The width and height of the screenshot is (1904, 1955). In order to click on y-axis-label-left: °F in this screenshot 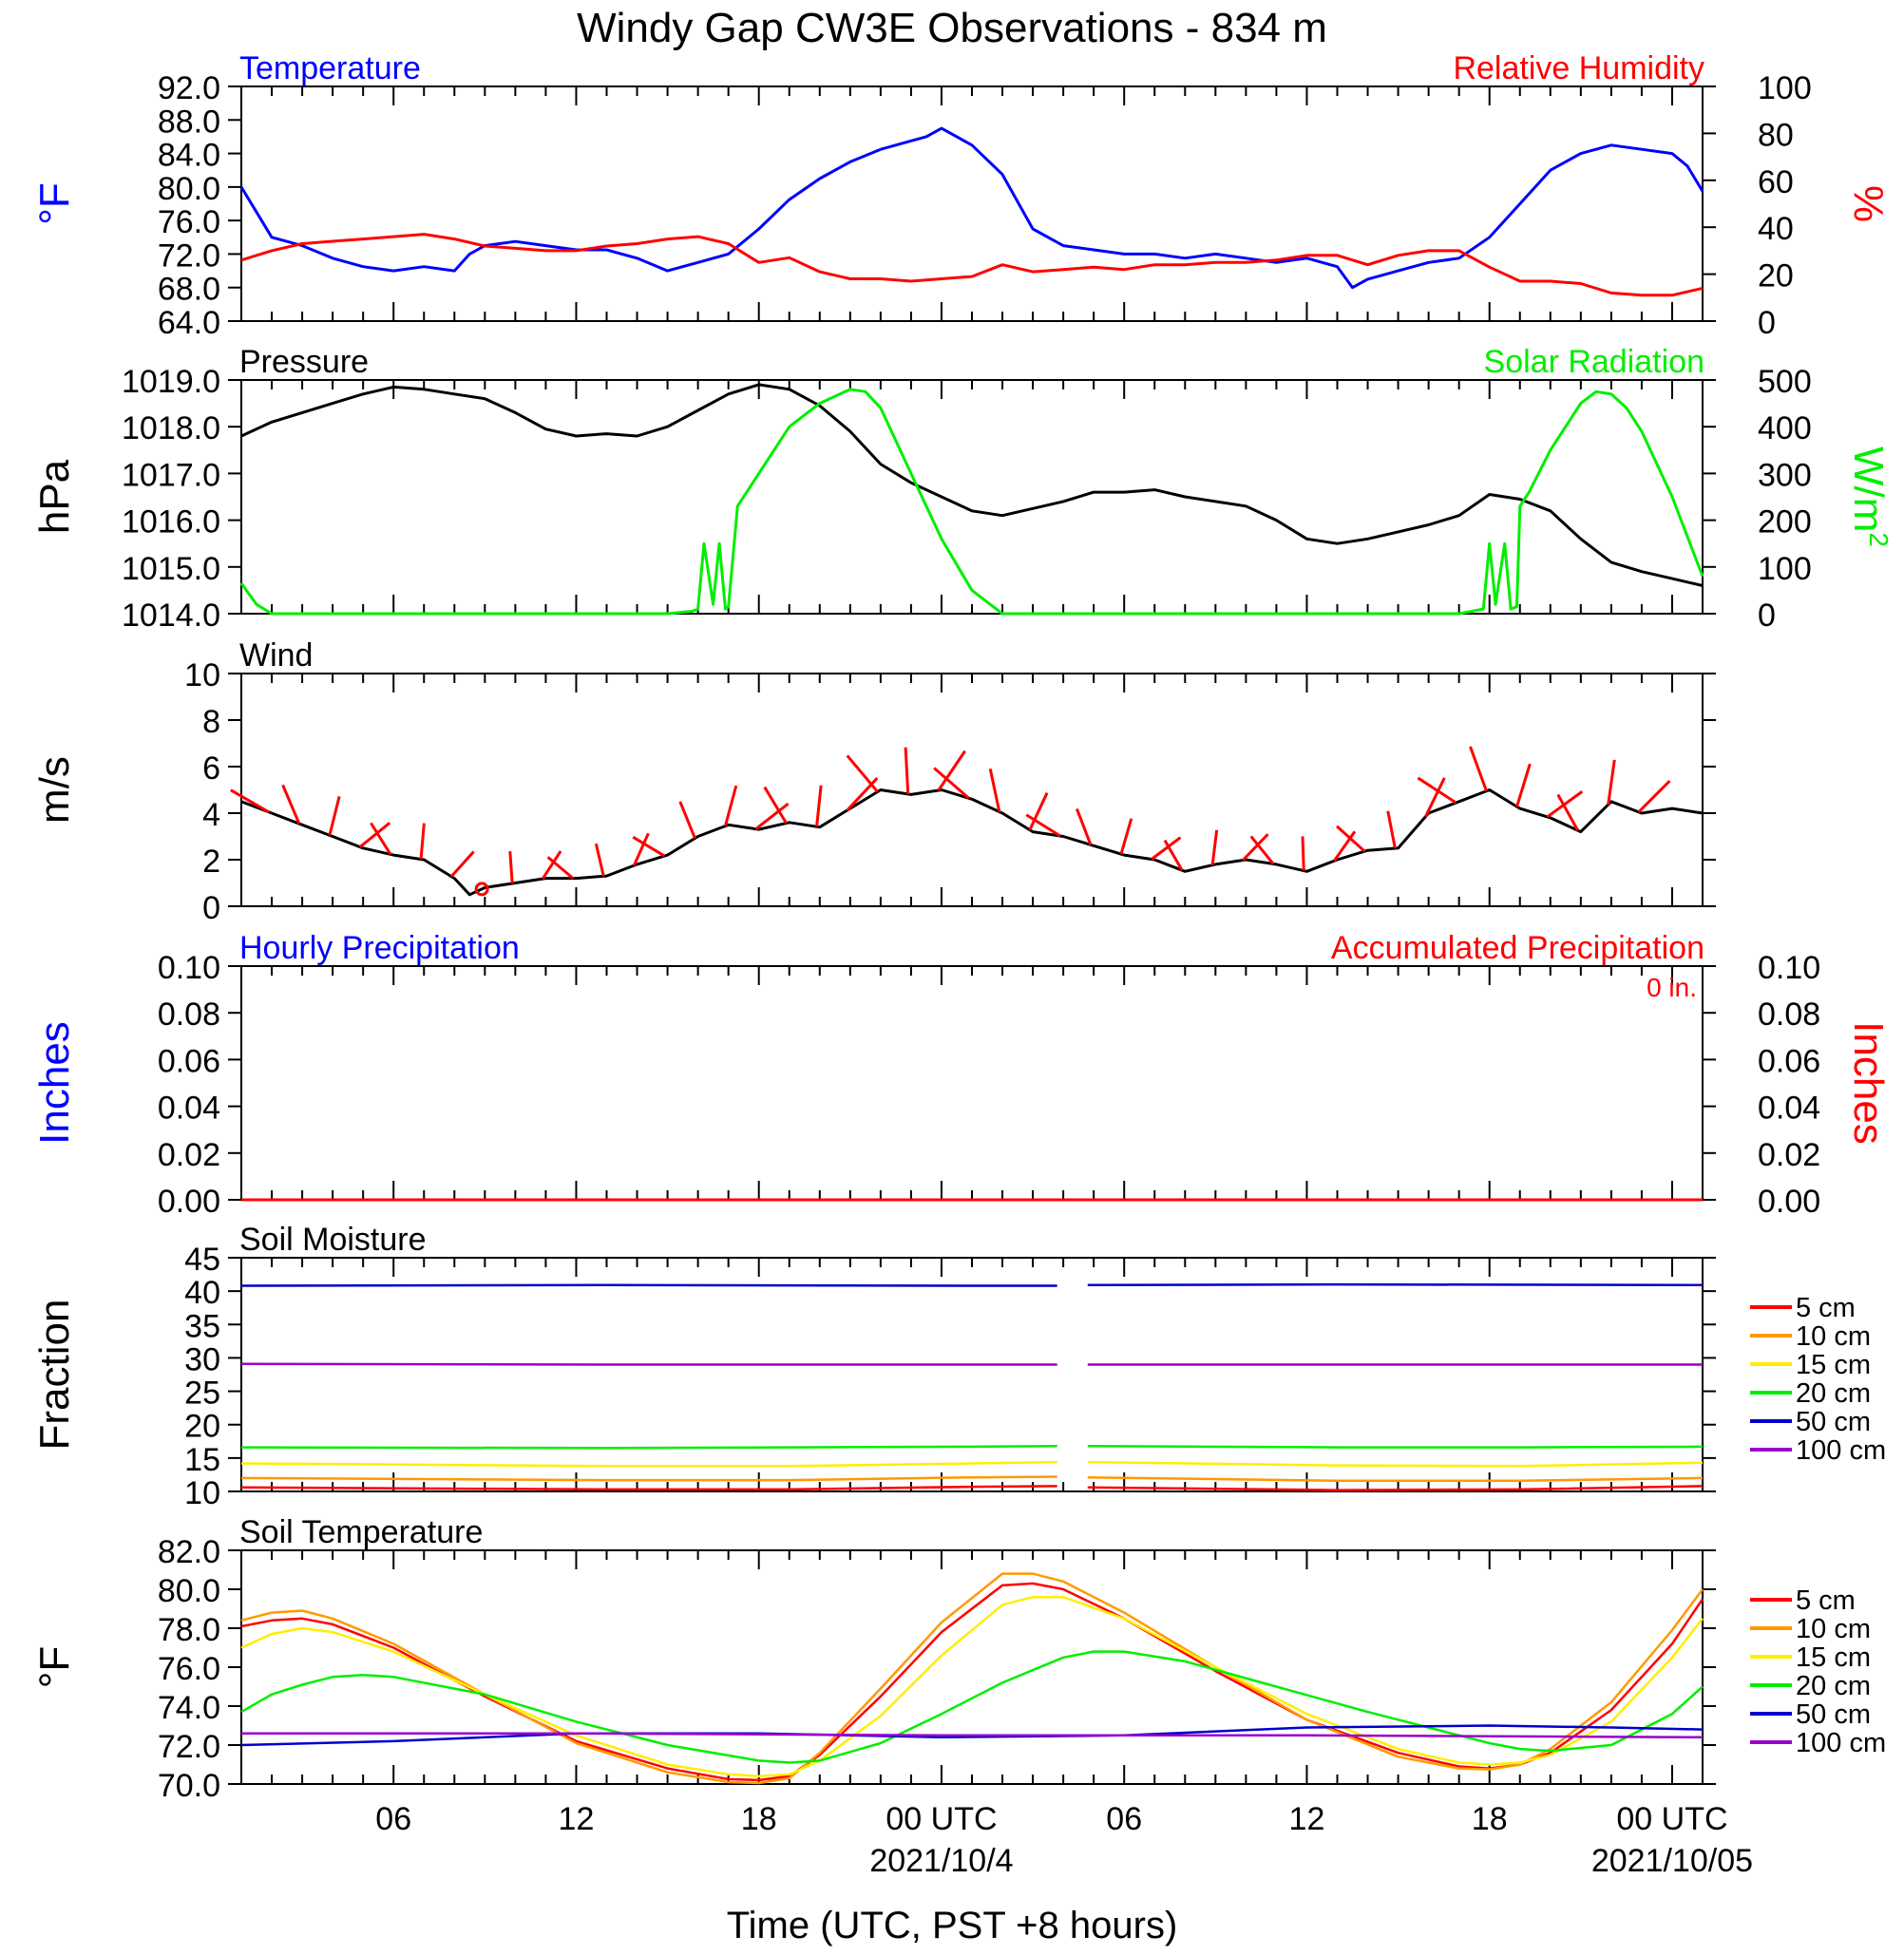, I will do `click(55, 1667)`.